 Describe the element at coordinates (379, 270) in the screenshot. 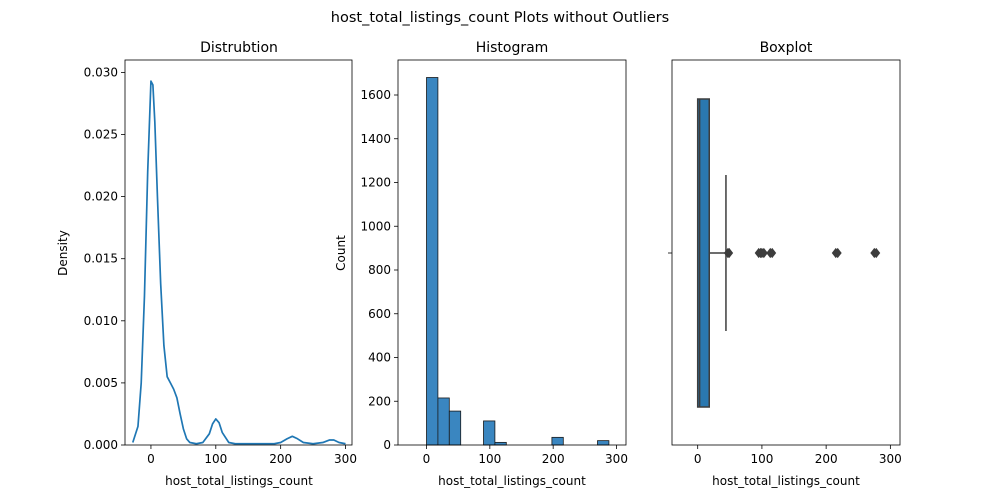

I see `histogram-ytick-label: 800` at that location.